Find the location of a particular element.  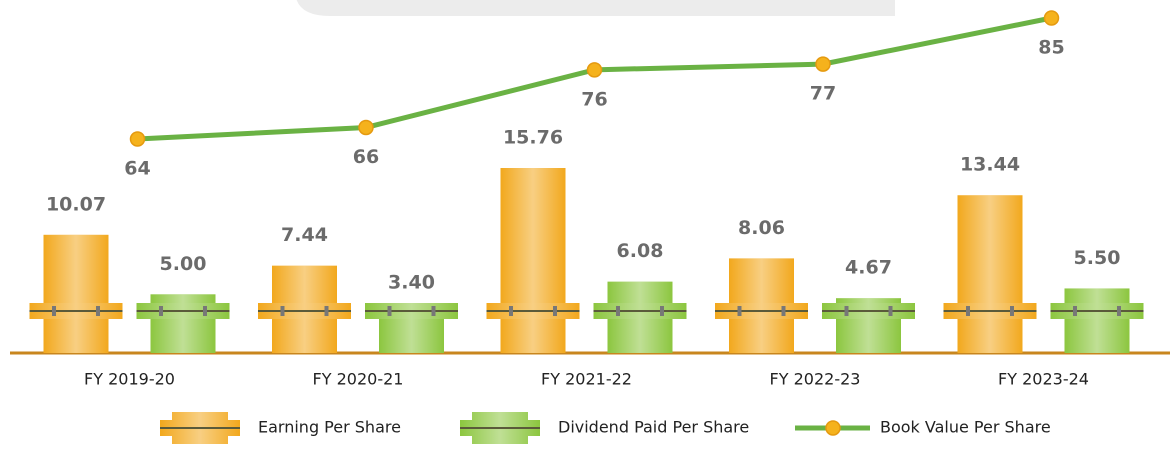

value-label: 10.07 is located at coordinates (76, 204).